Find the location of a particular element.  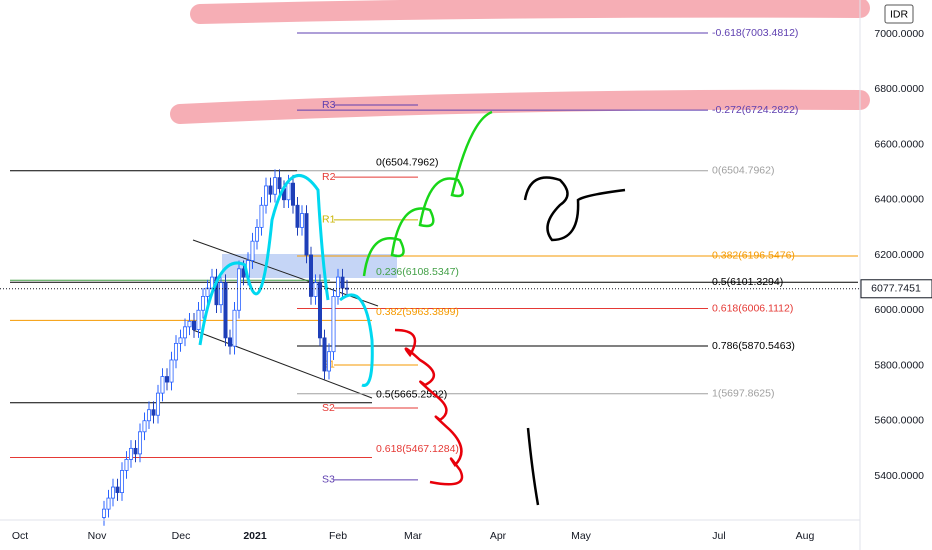

current-price: 6077.7451 is located at coordinates (896, 289).